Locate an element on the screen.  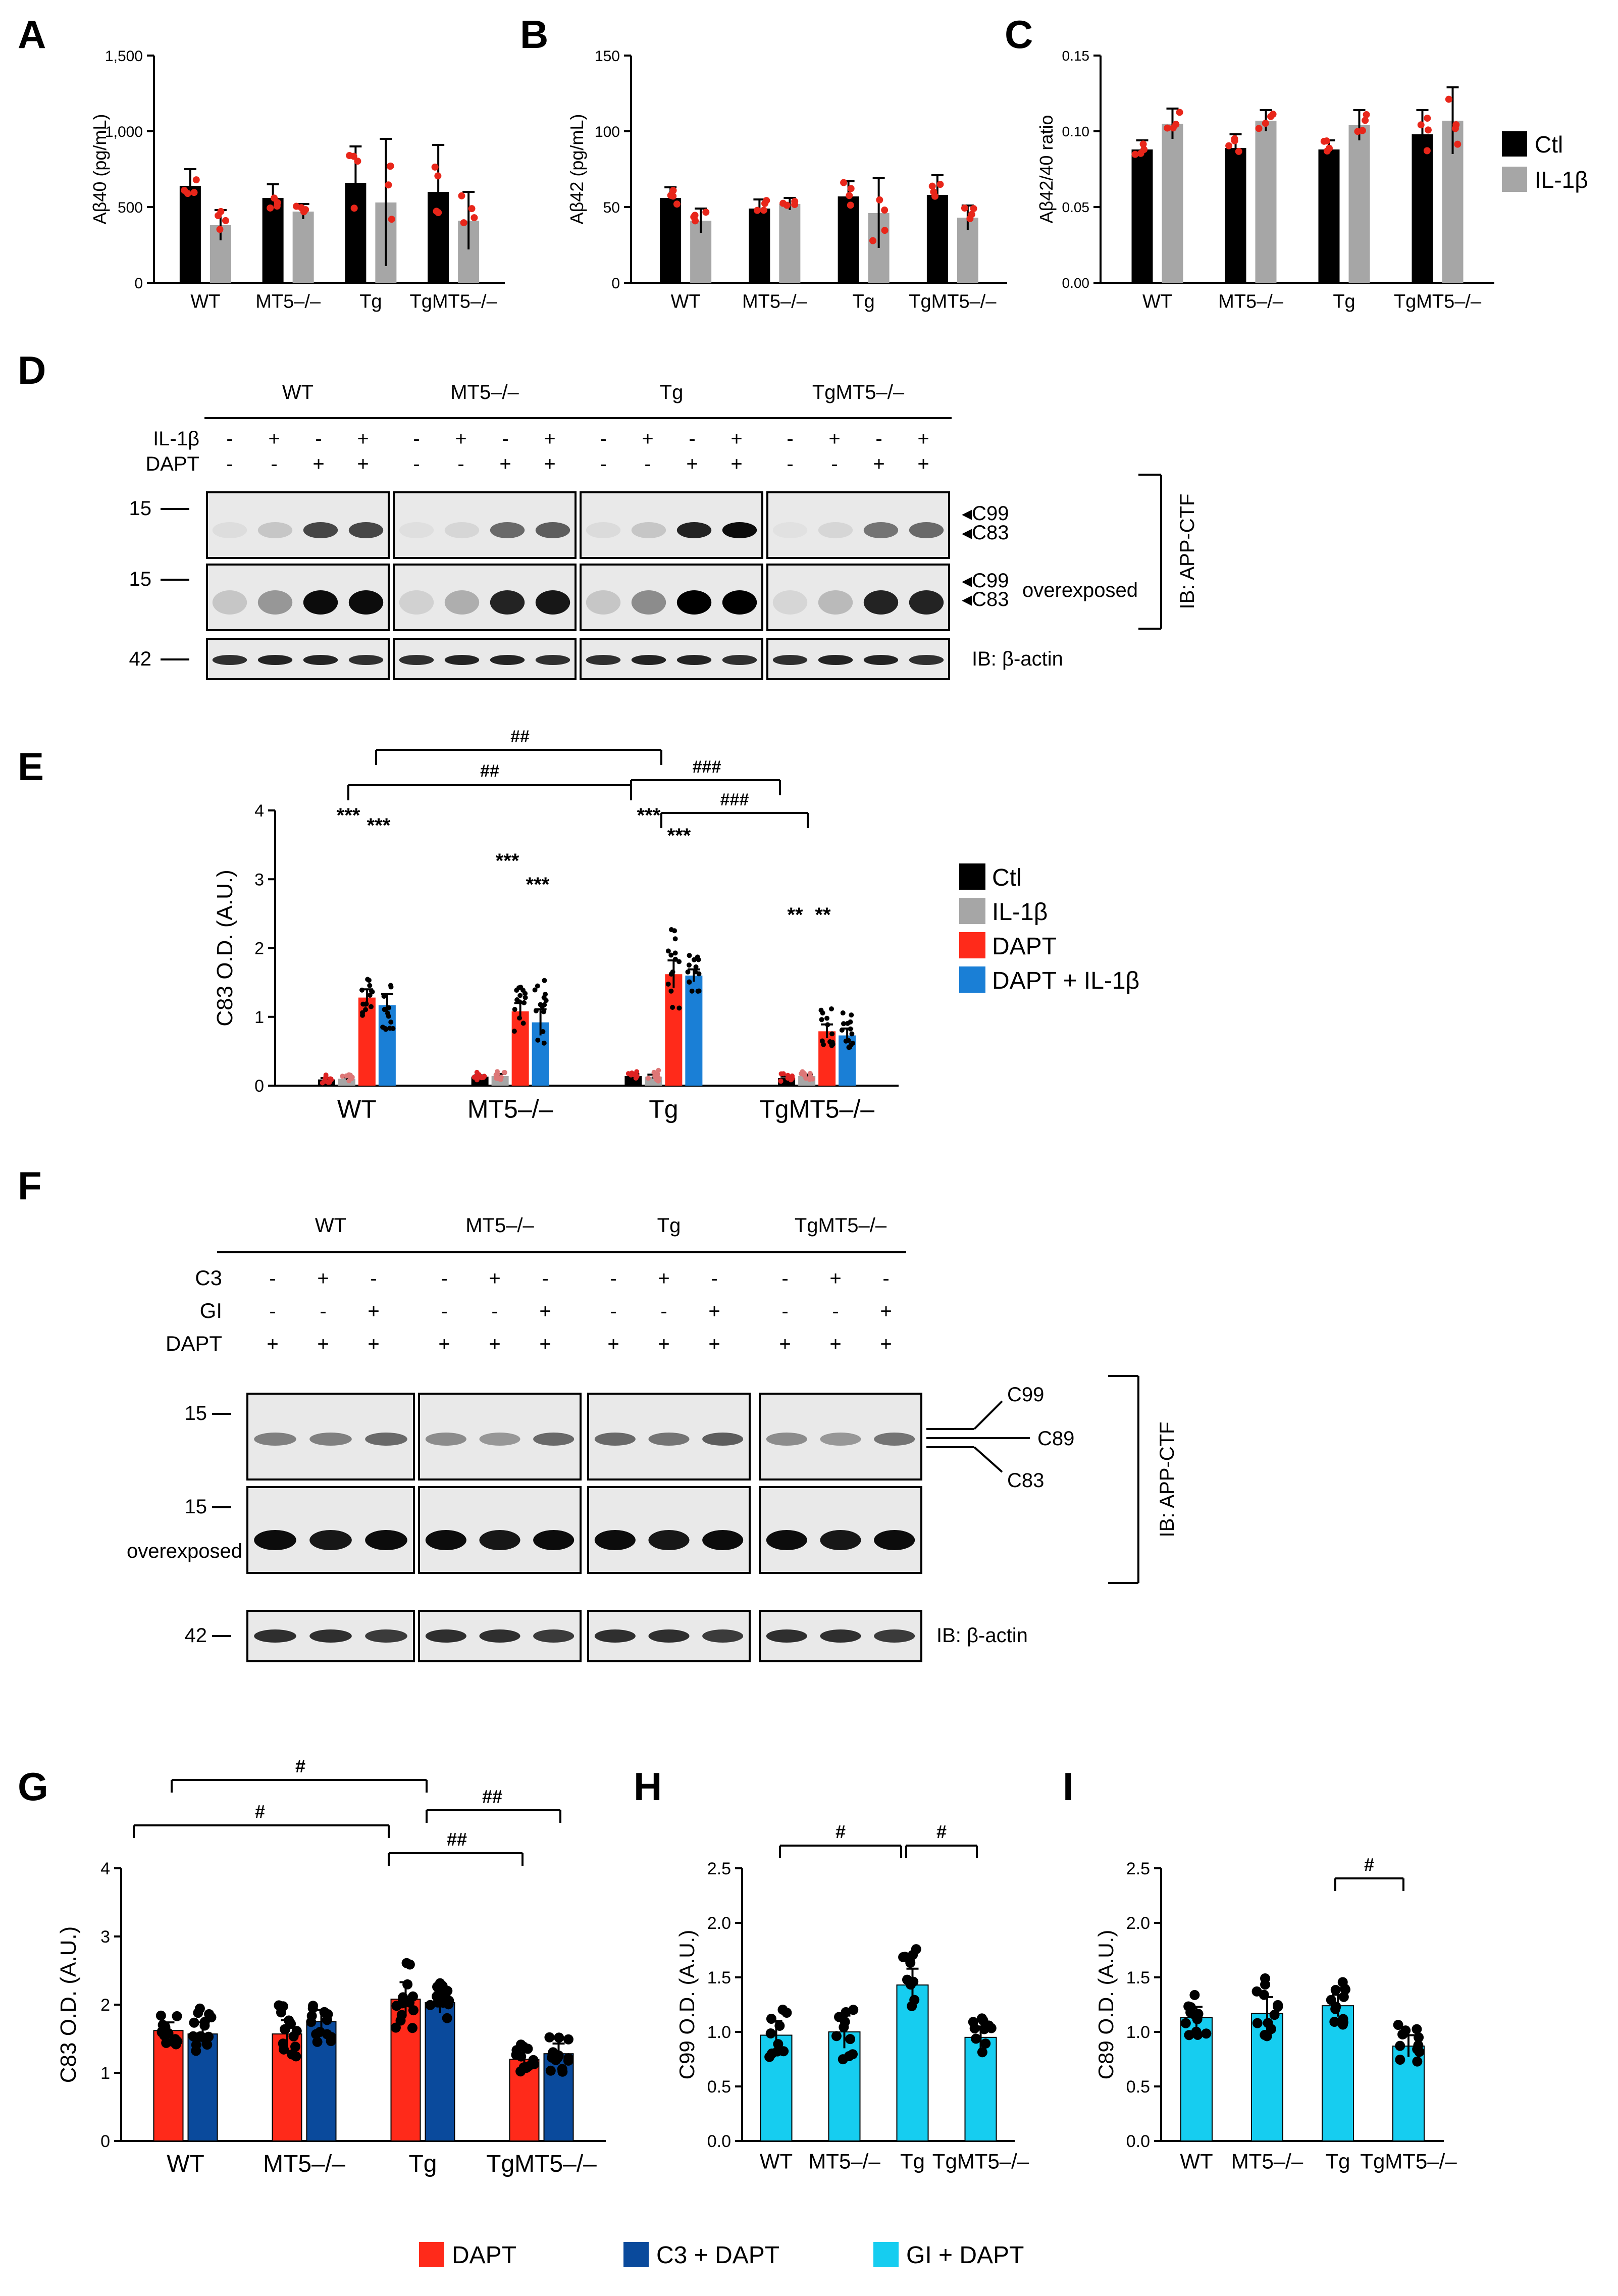
significance-mark: ** is located at coordinates (795, 915).